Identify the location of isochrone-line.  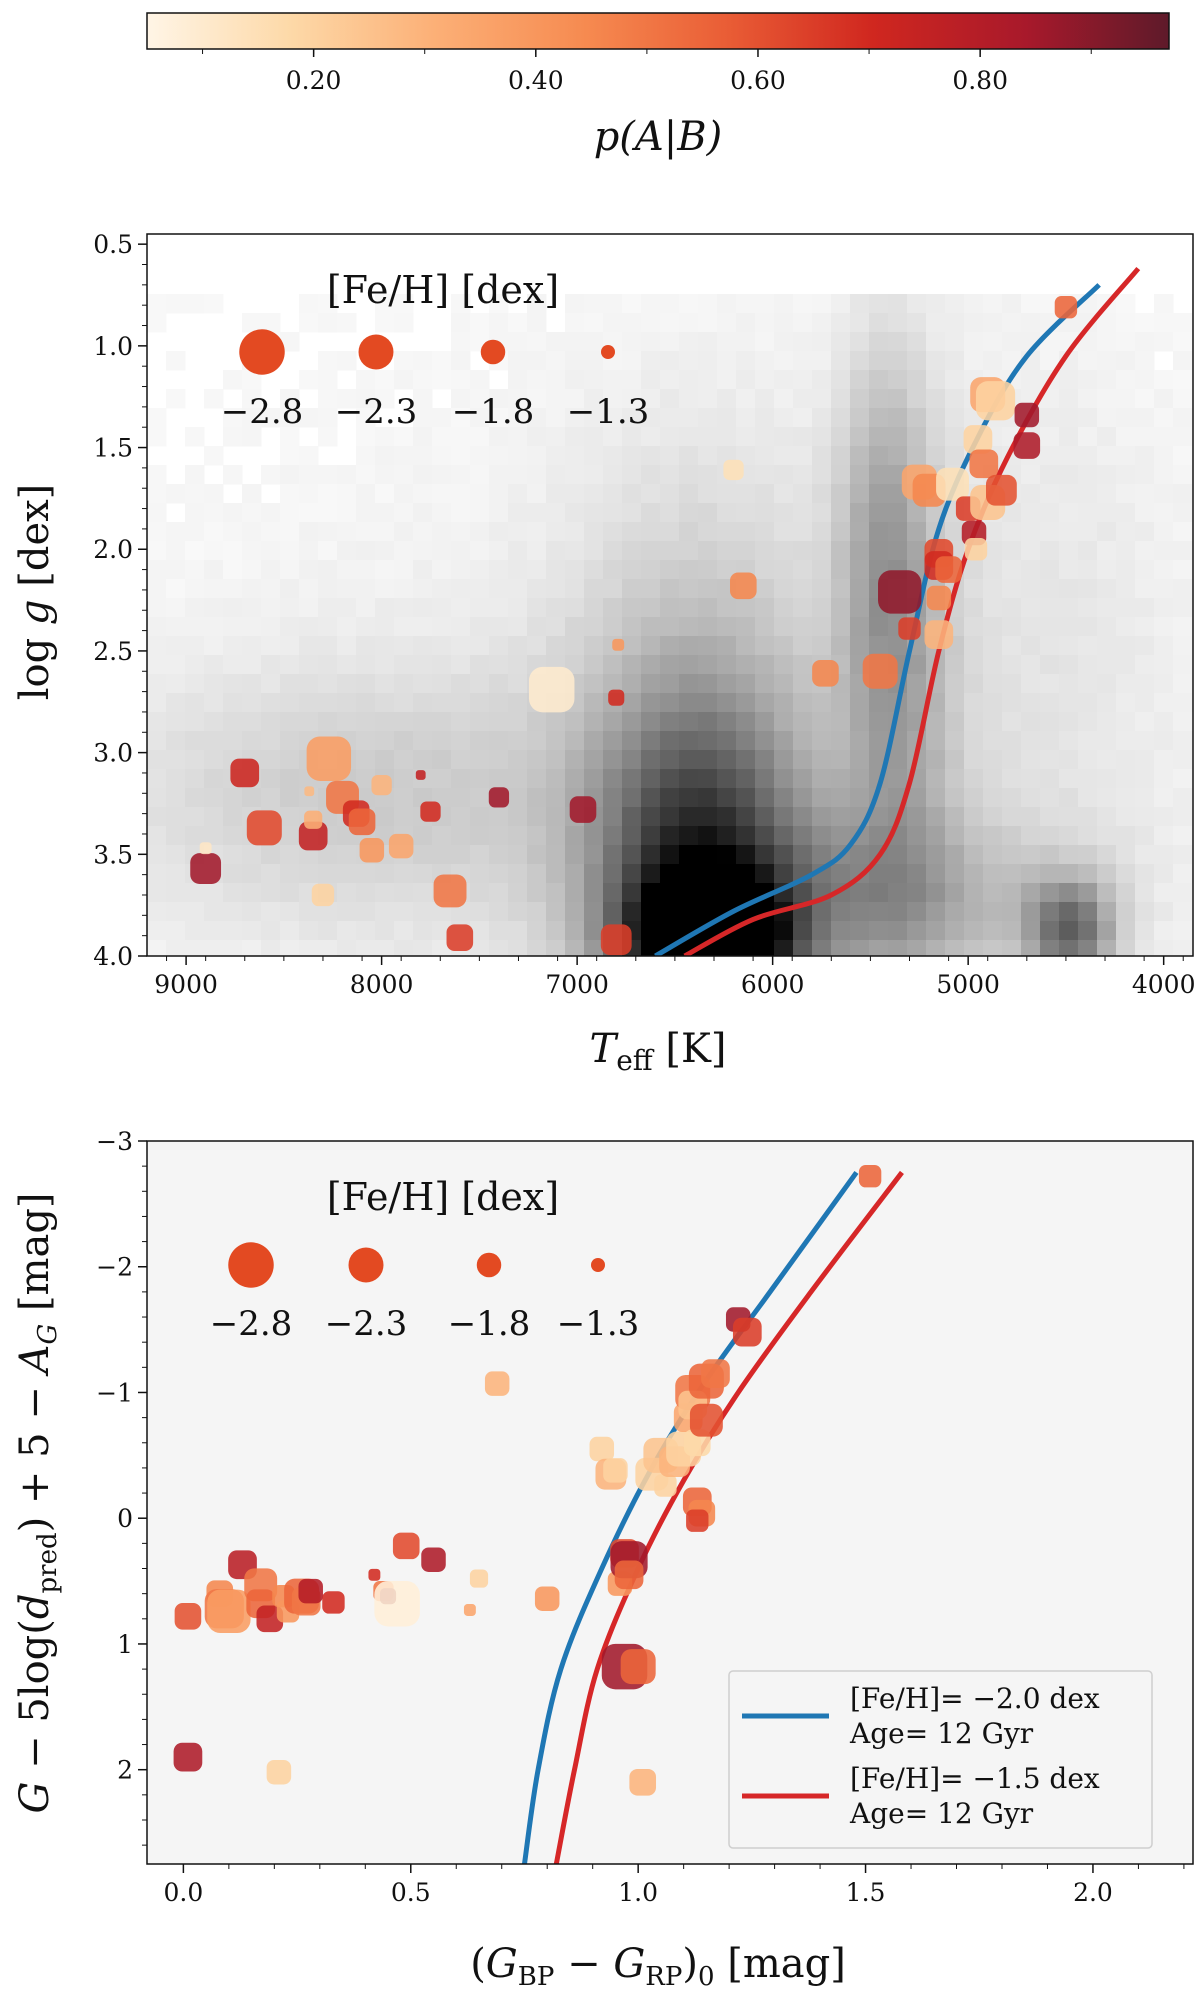
(912, 611).